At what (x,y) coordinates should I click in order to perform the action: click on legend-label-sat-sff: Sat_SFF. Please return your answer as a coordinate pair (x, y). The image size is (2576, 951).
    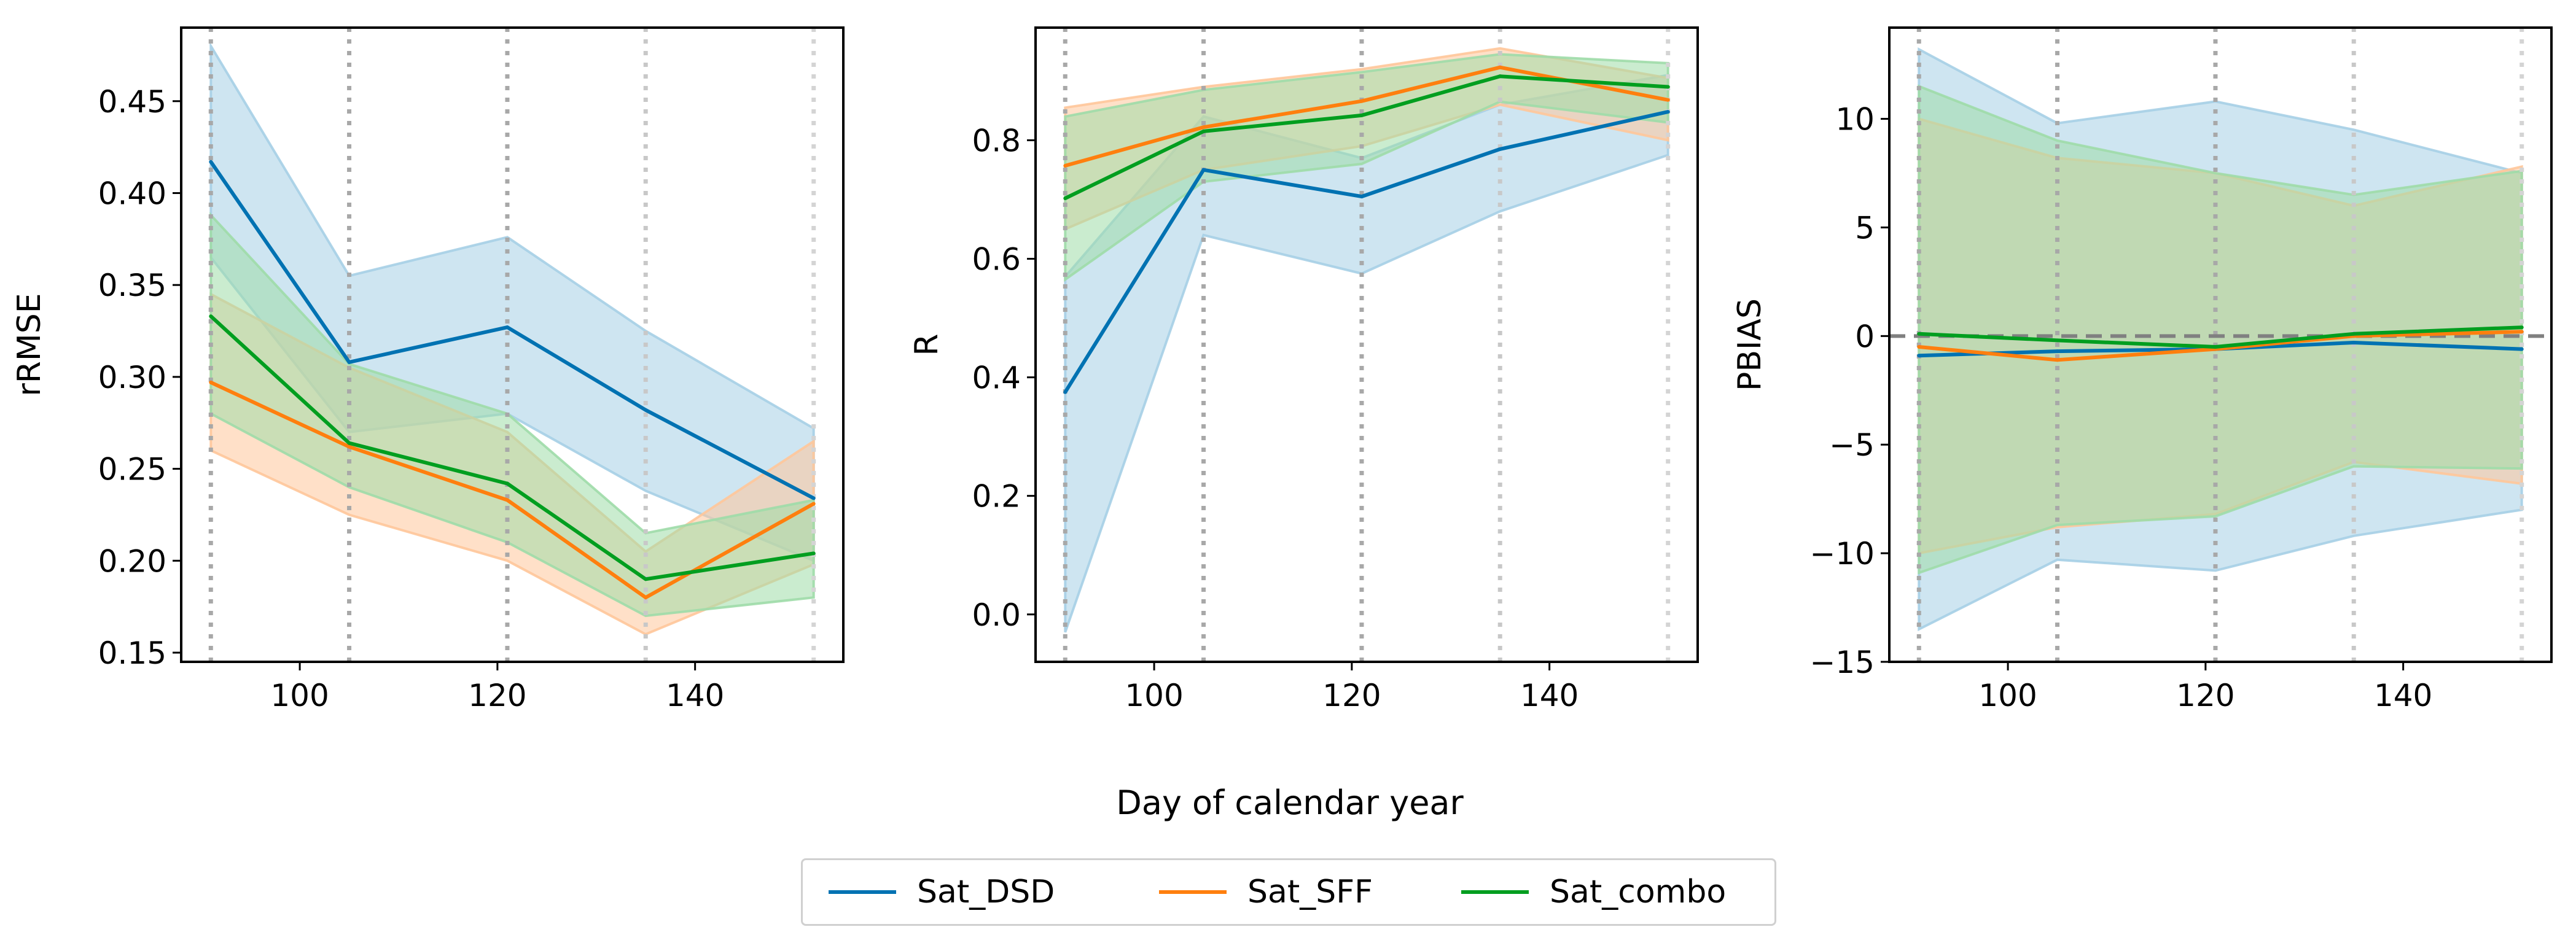
    Looking at the image, I should click on (1310, 892).